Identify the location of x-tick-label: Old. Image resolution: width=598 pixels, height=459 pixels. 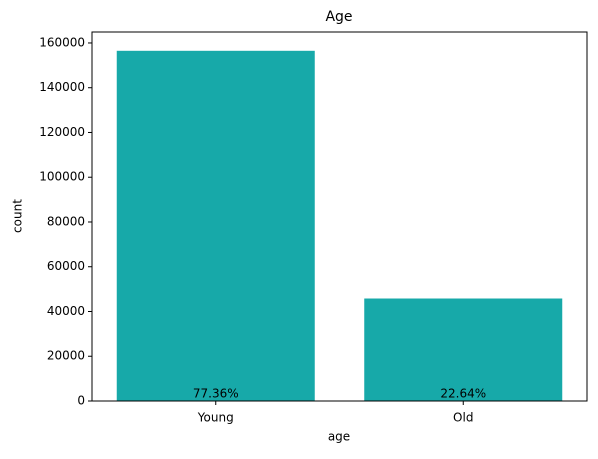
(463, 418).